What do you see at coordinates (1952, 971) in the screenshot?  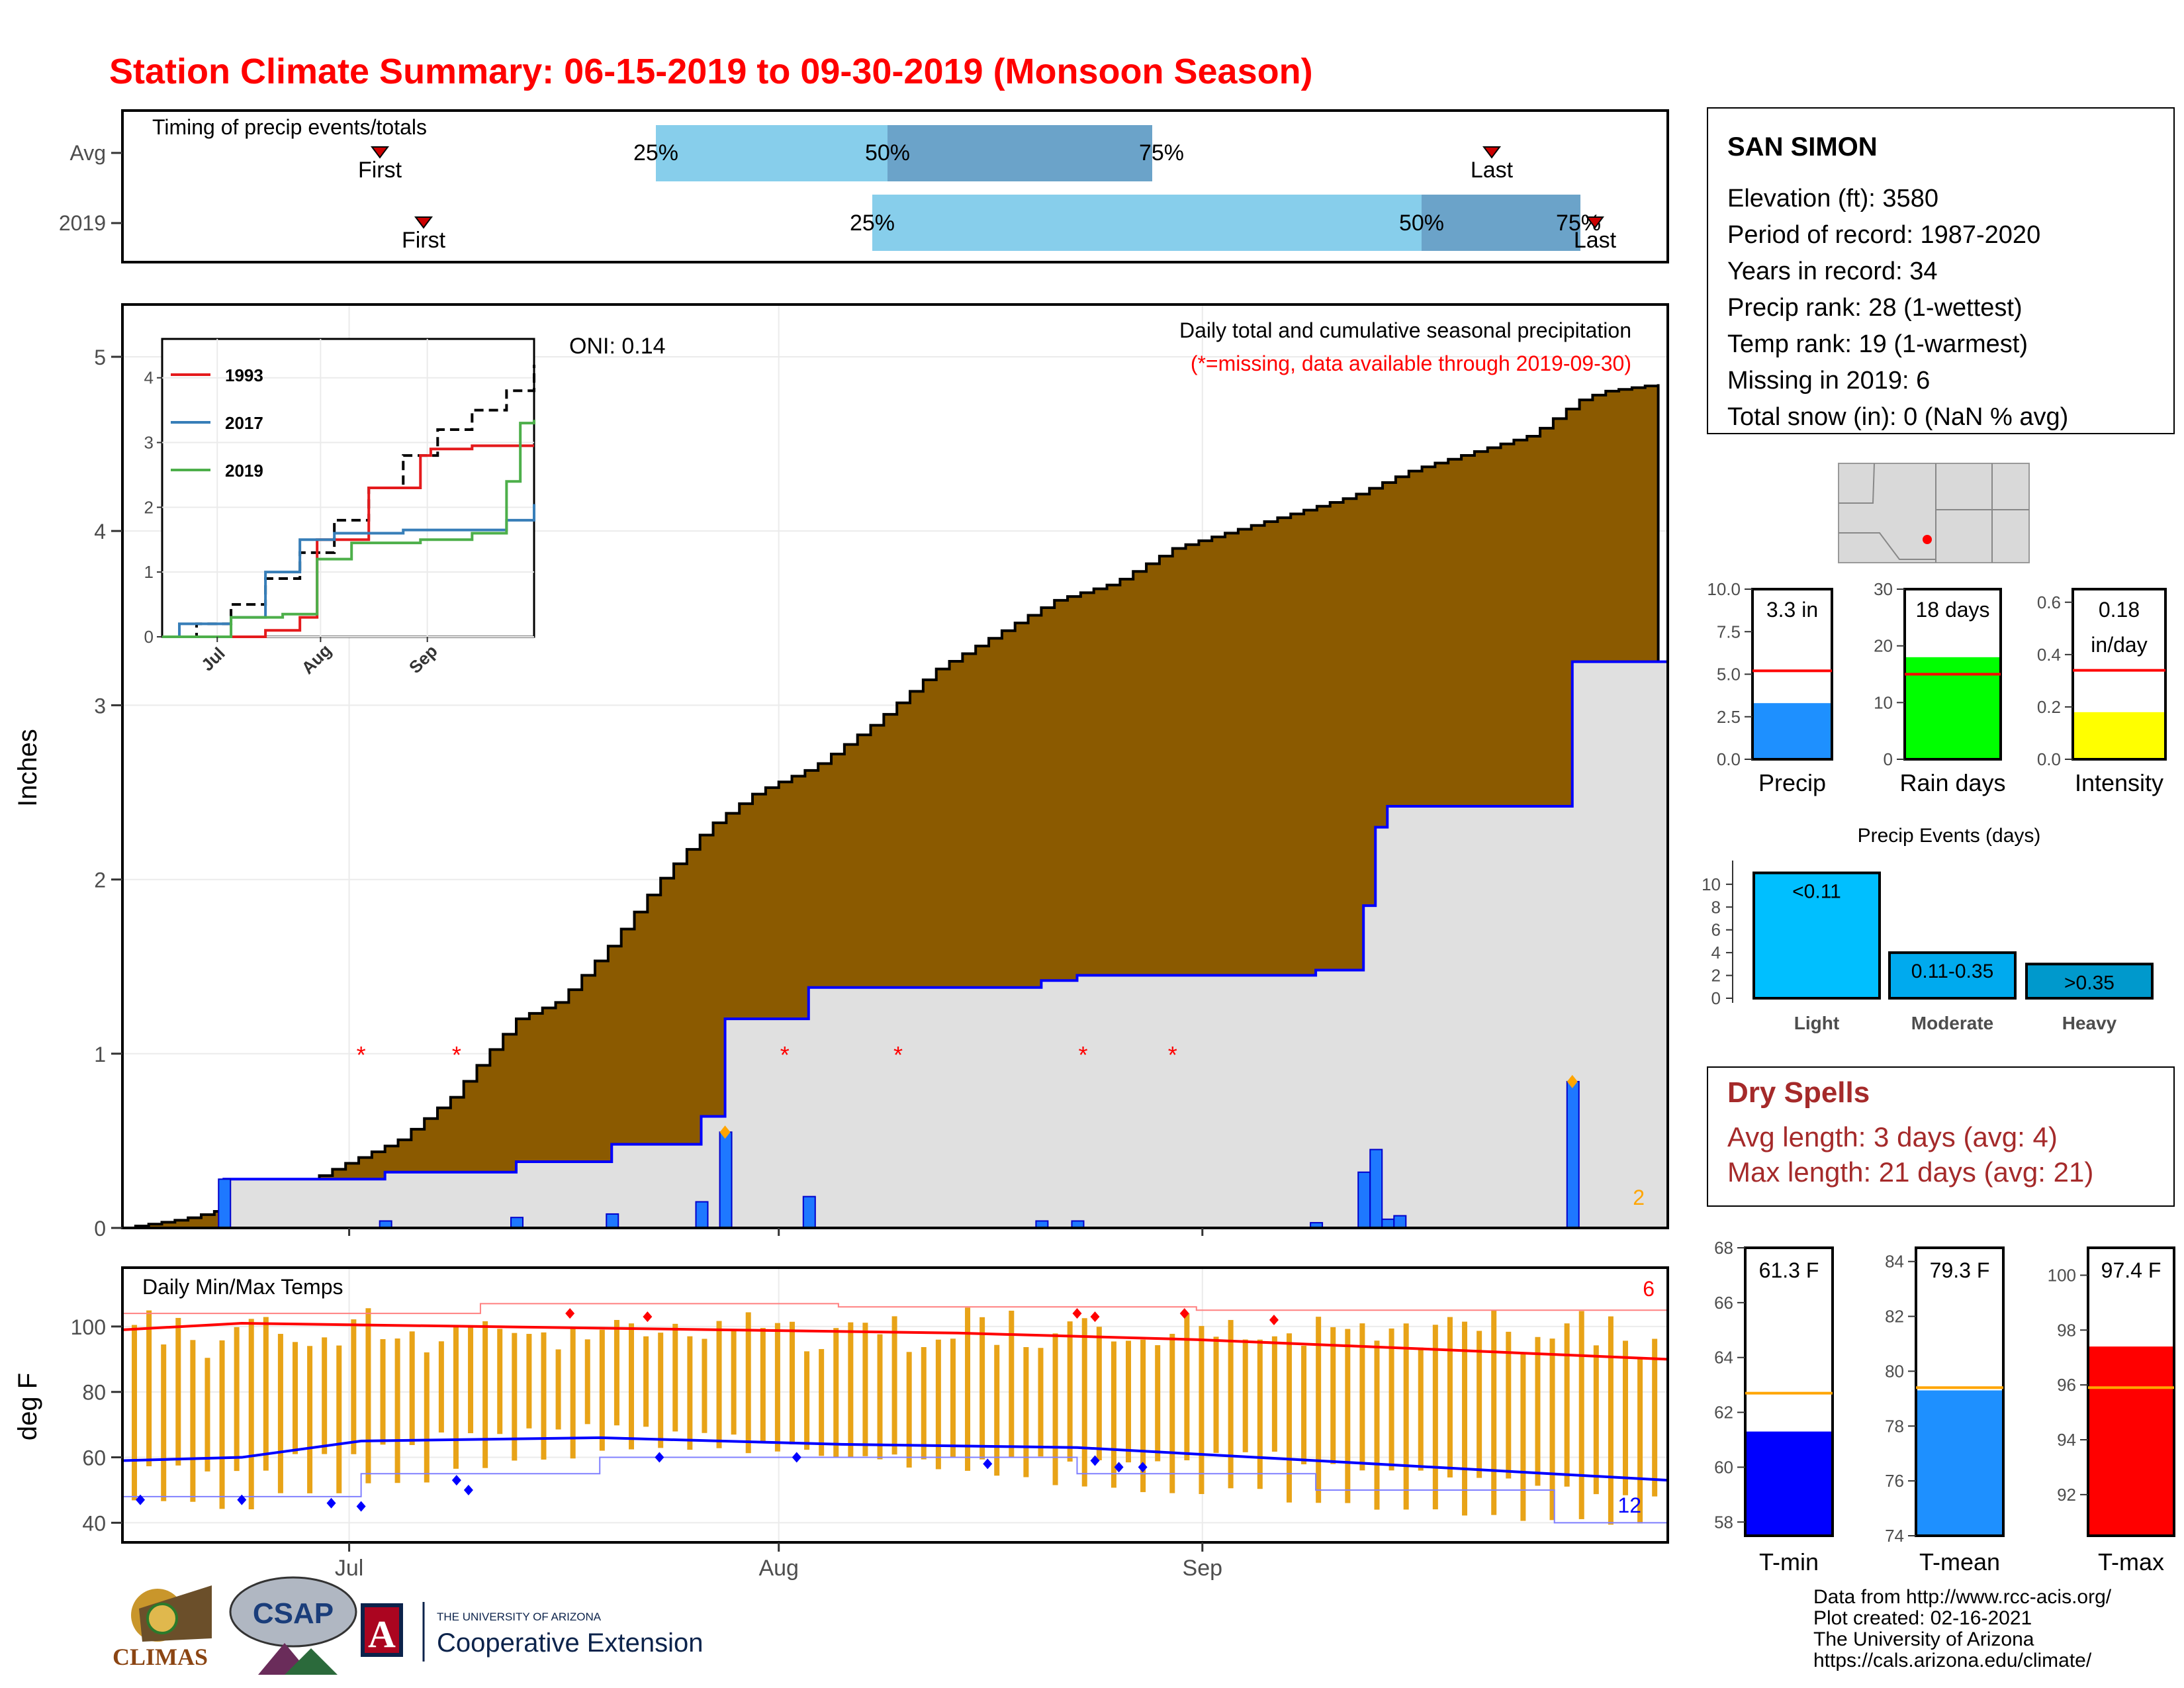 I see `event-bar-label: 0.11-0.35` at bounding box center [1952, 971].